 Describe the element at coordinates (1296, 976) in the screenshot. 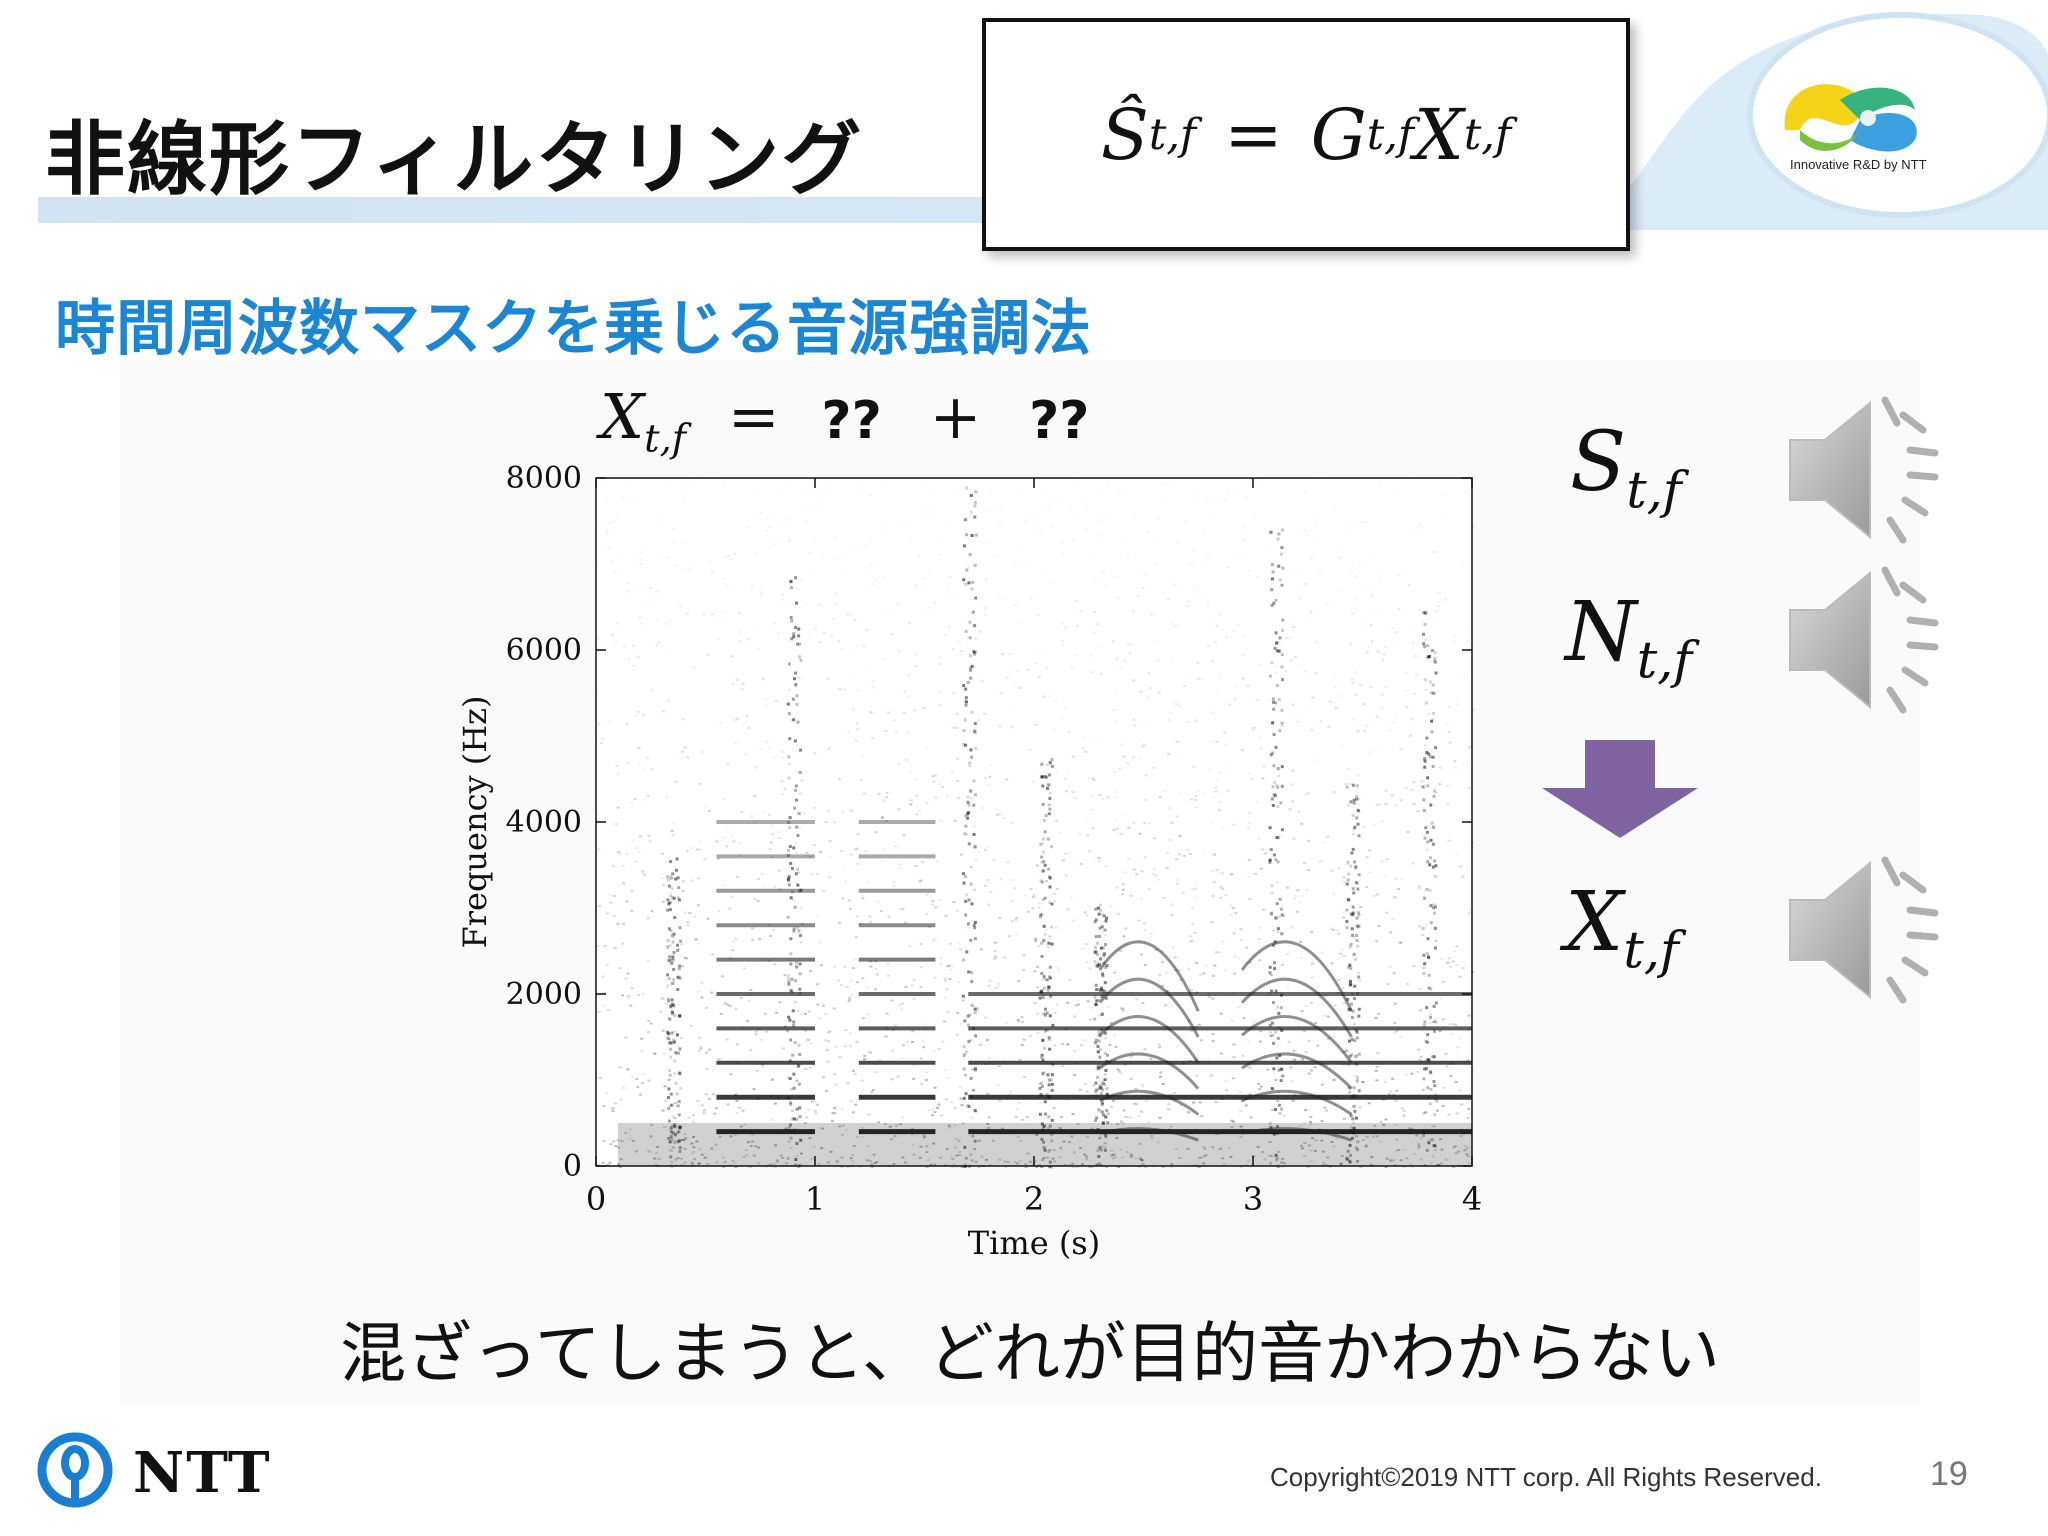

I see `chirp-line` at that location.